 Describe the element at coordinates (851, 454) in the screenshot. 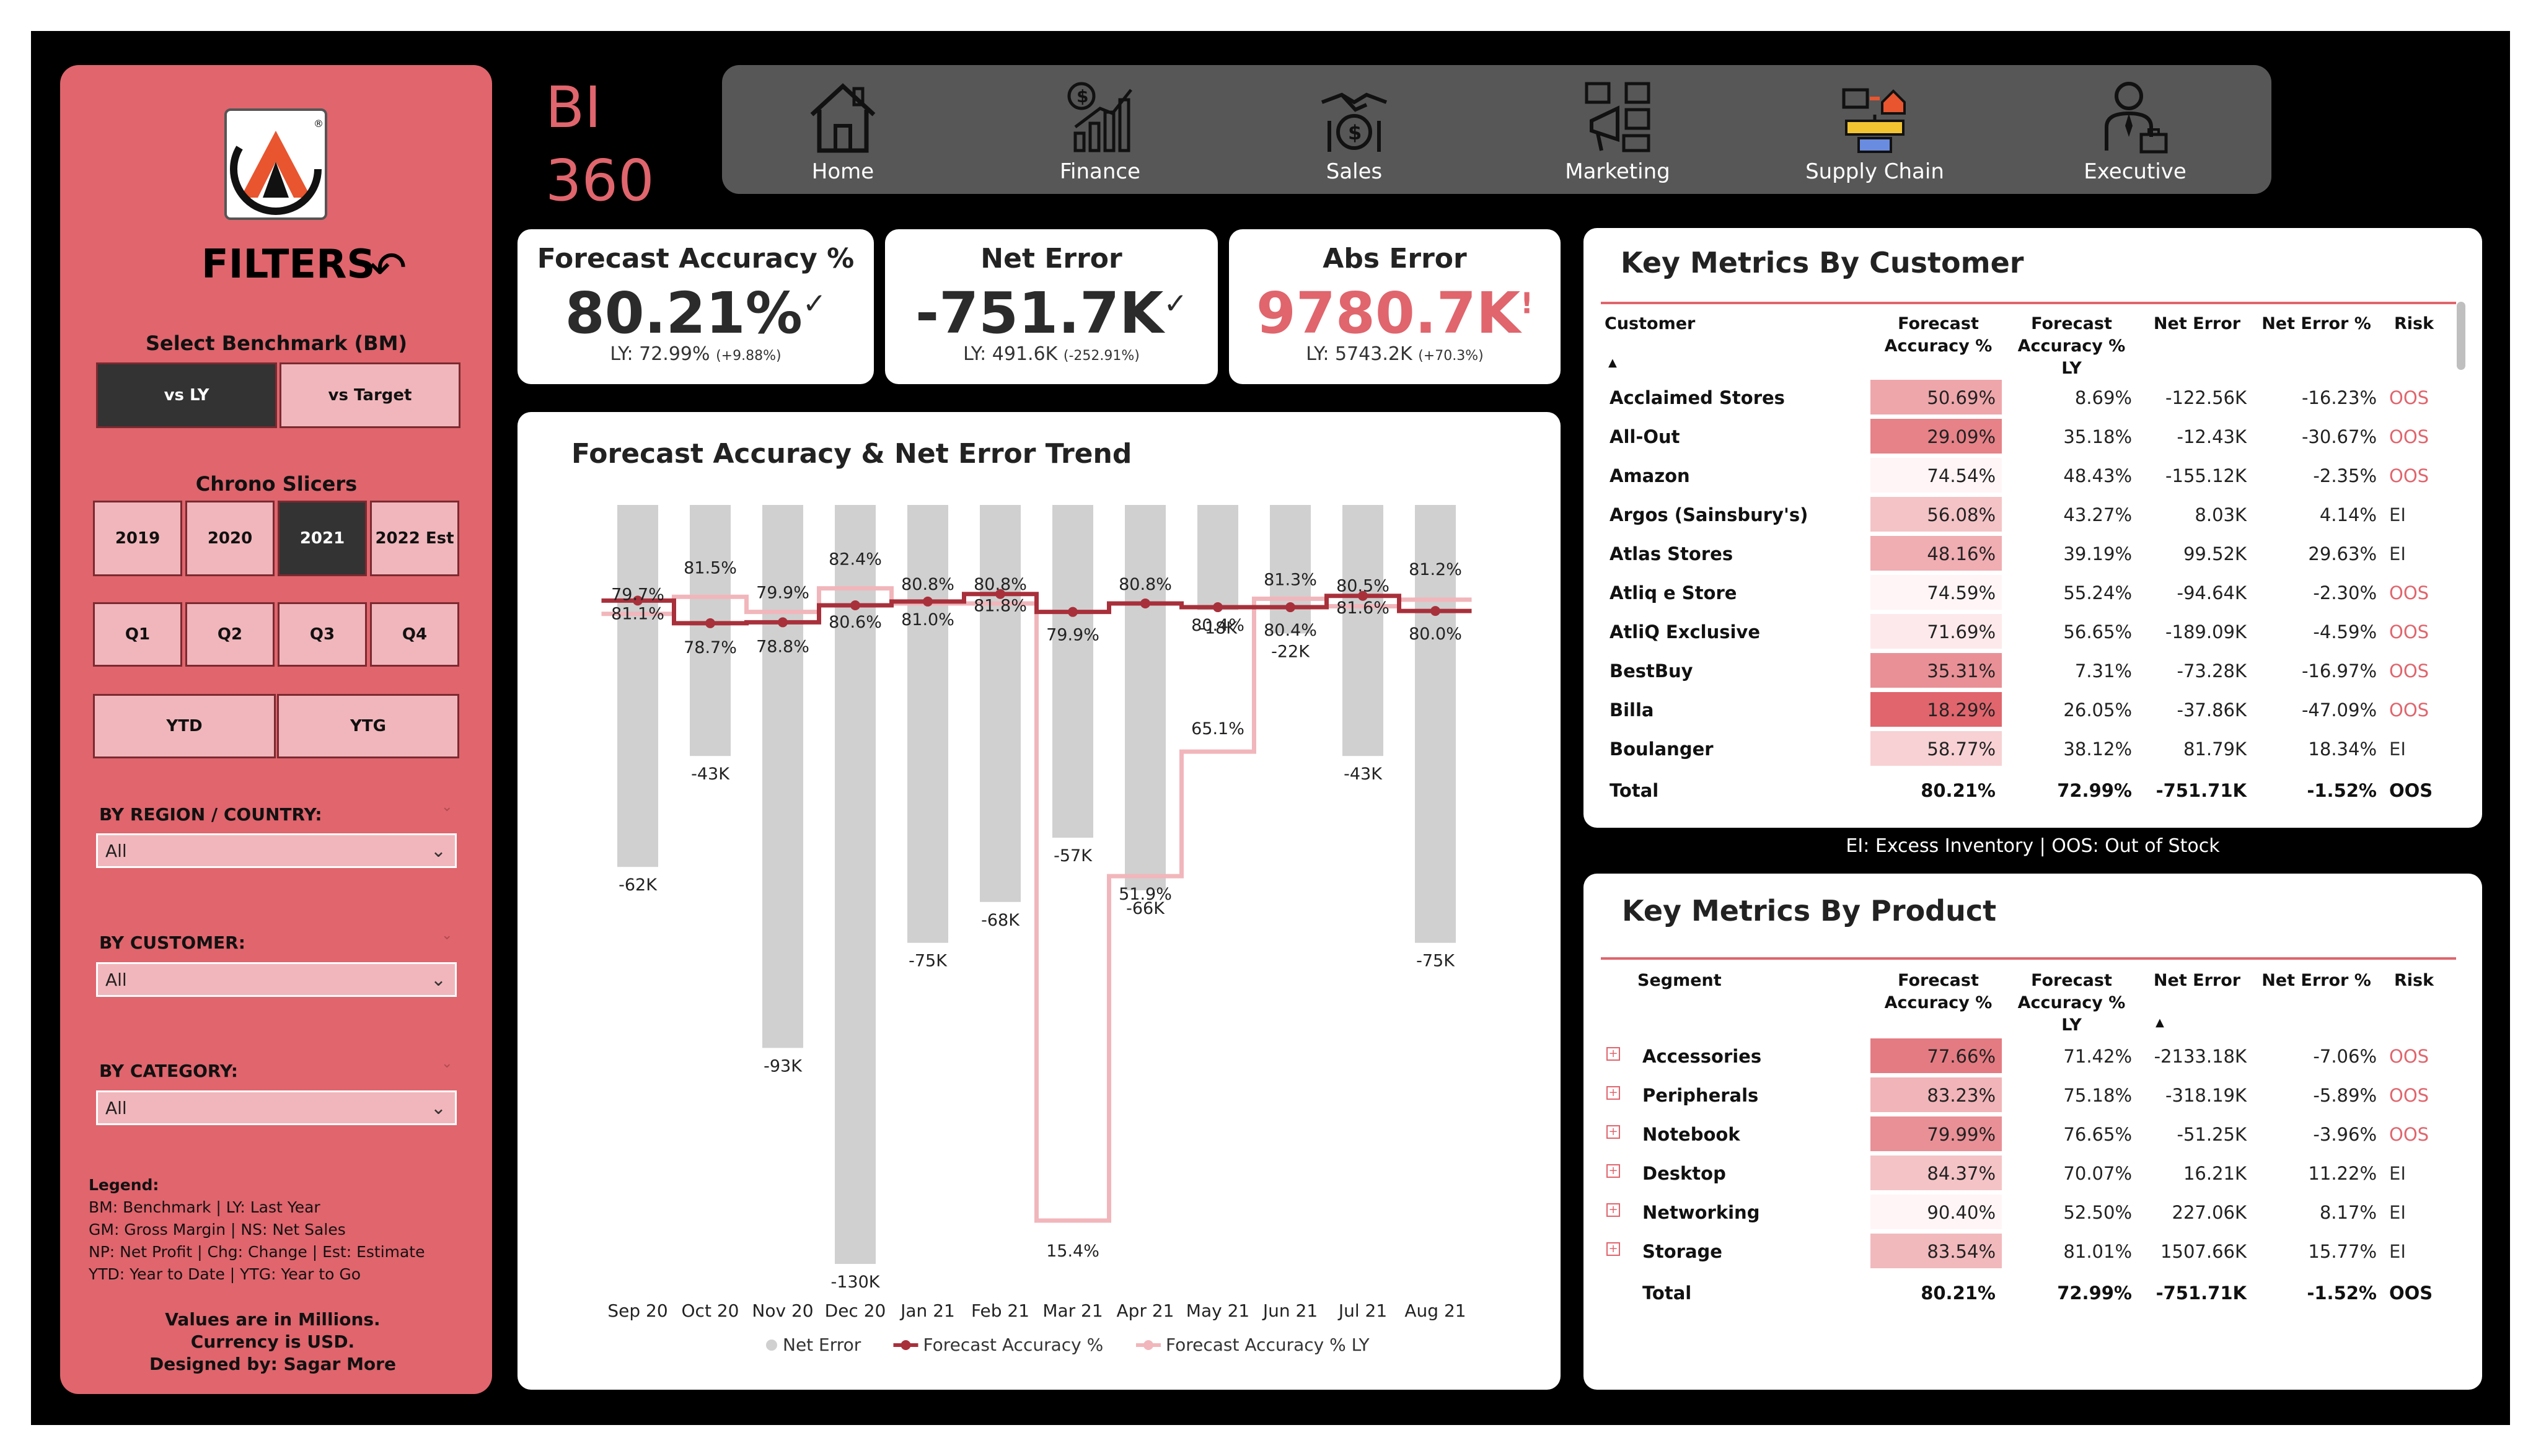

I see `chart-title: Forecast Accuracy & Net Error Trend` at that location.